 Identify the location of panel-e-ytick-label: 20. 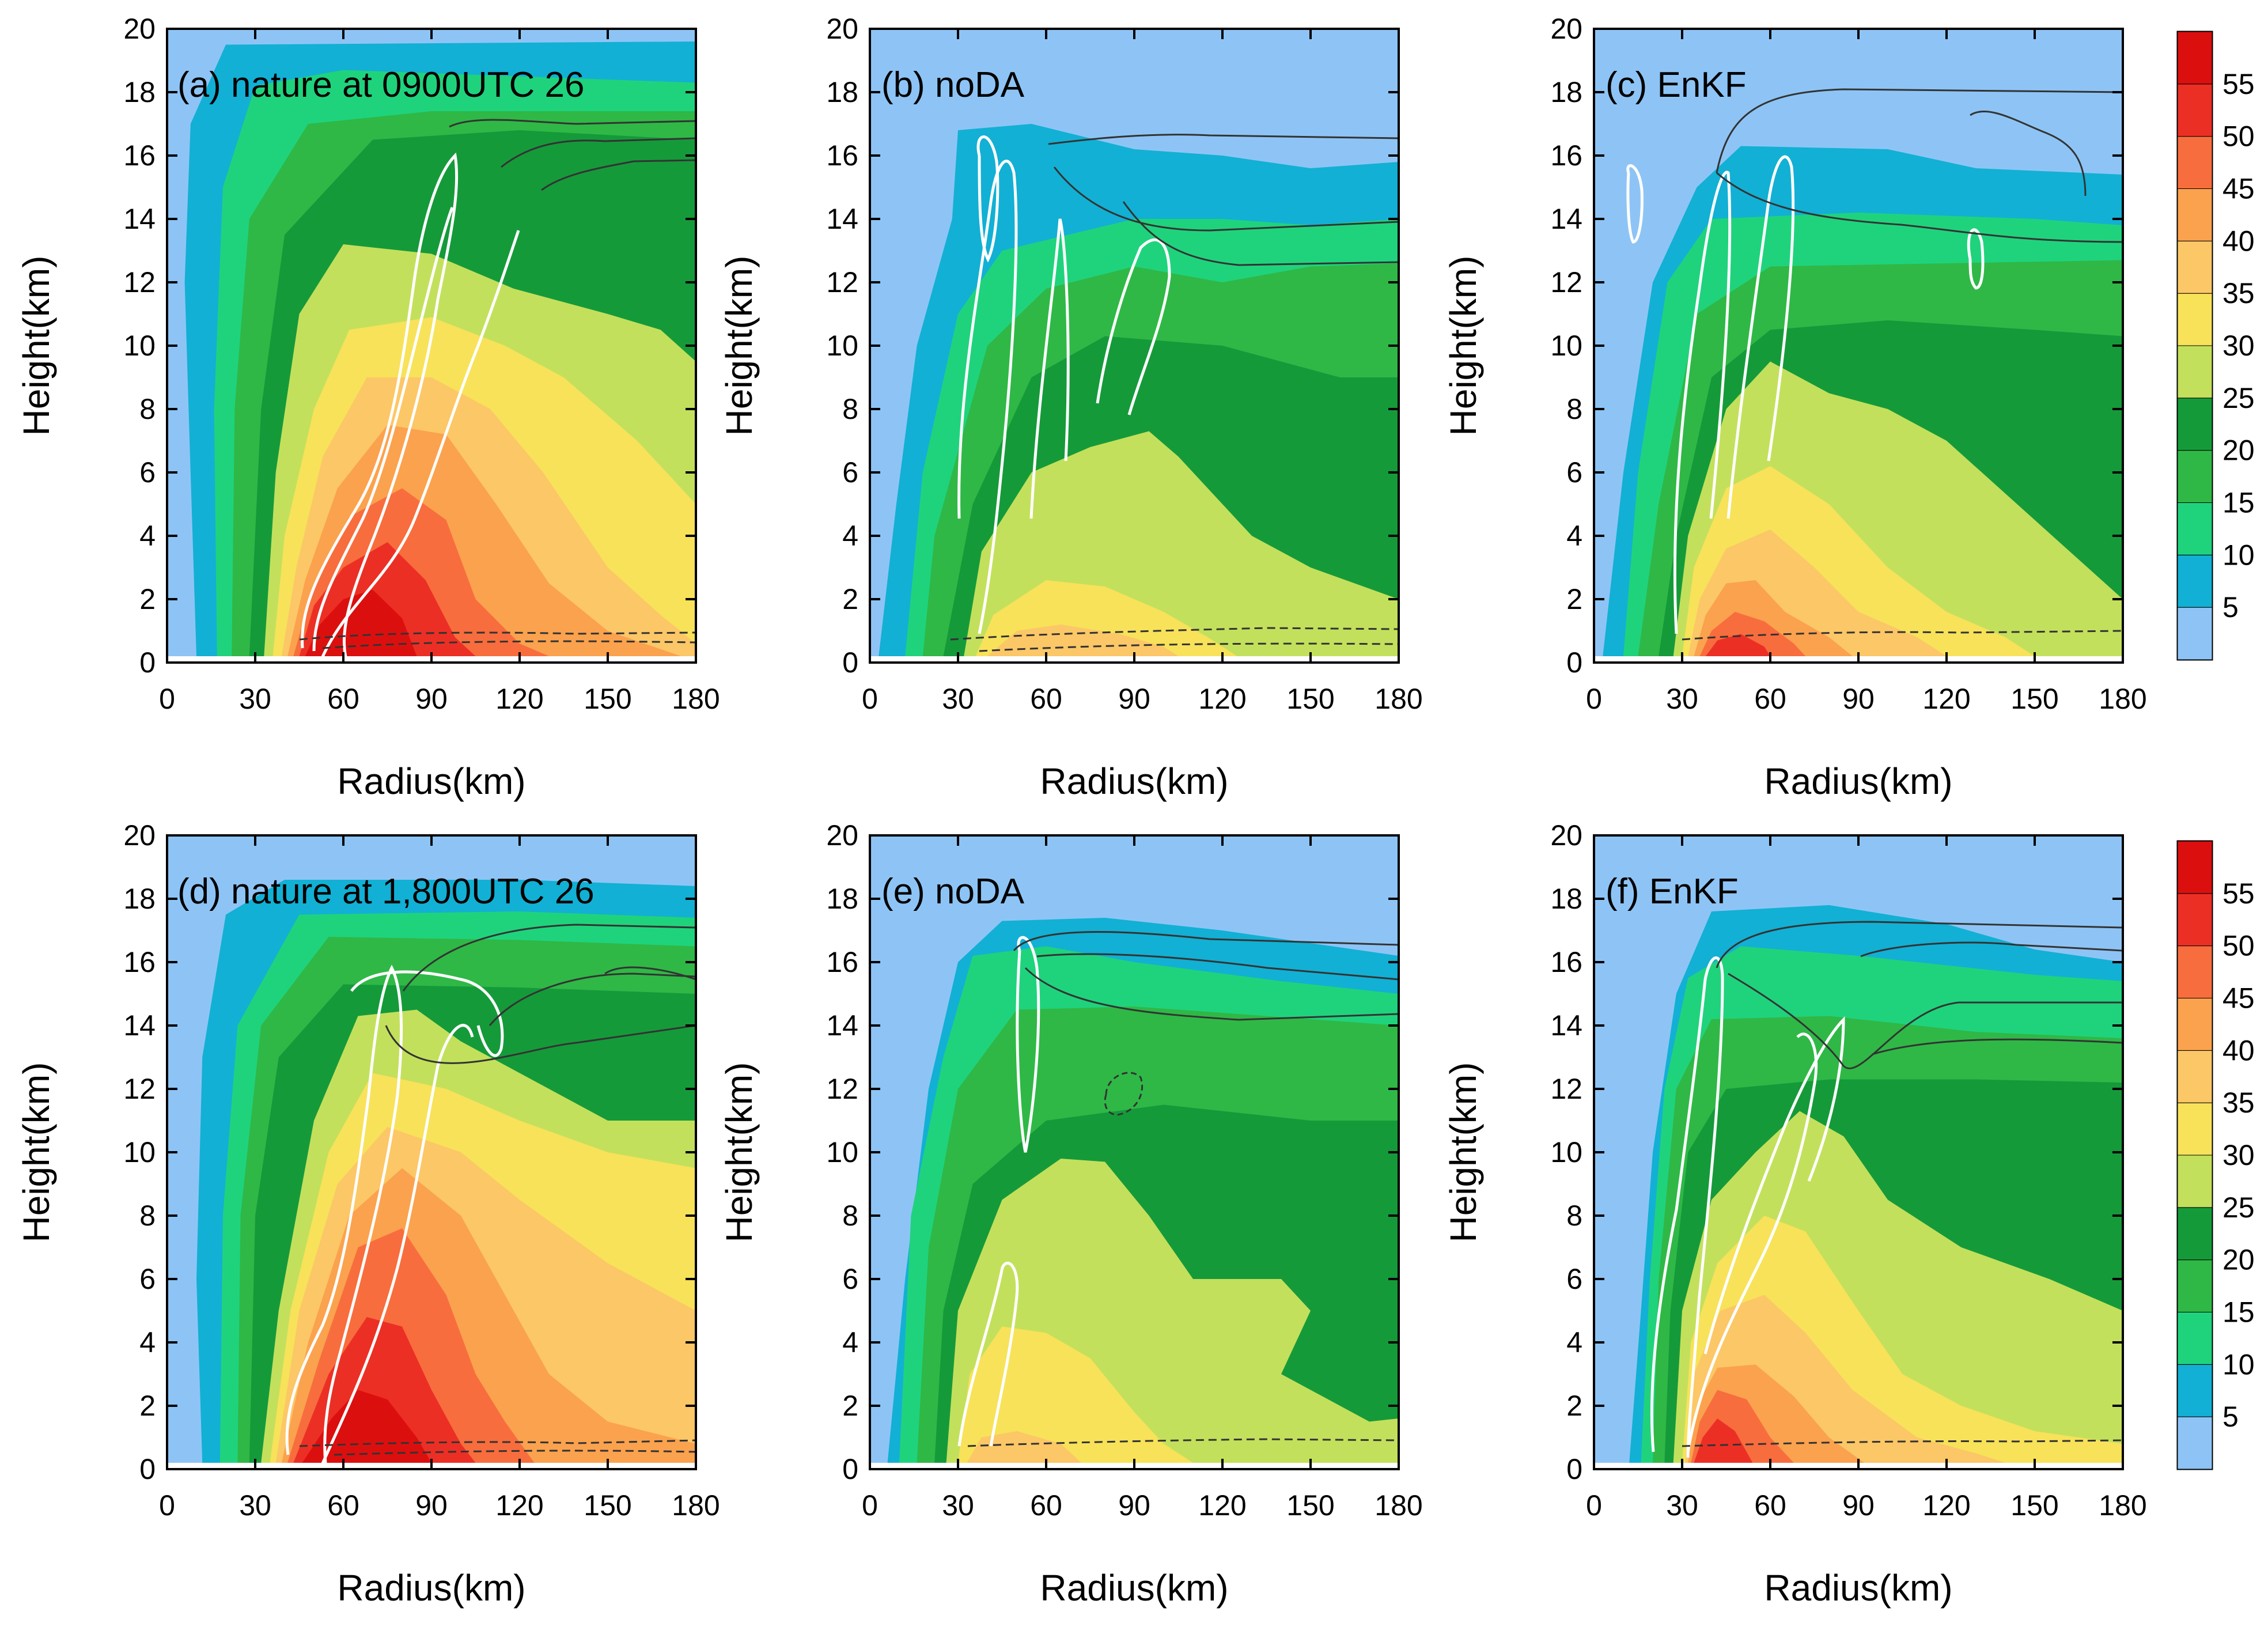
(842, 835).